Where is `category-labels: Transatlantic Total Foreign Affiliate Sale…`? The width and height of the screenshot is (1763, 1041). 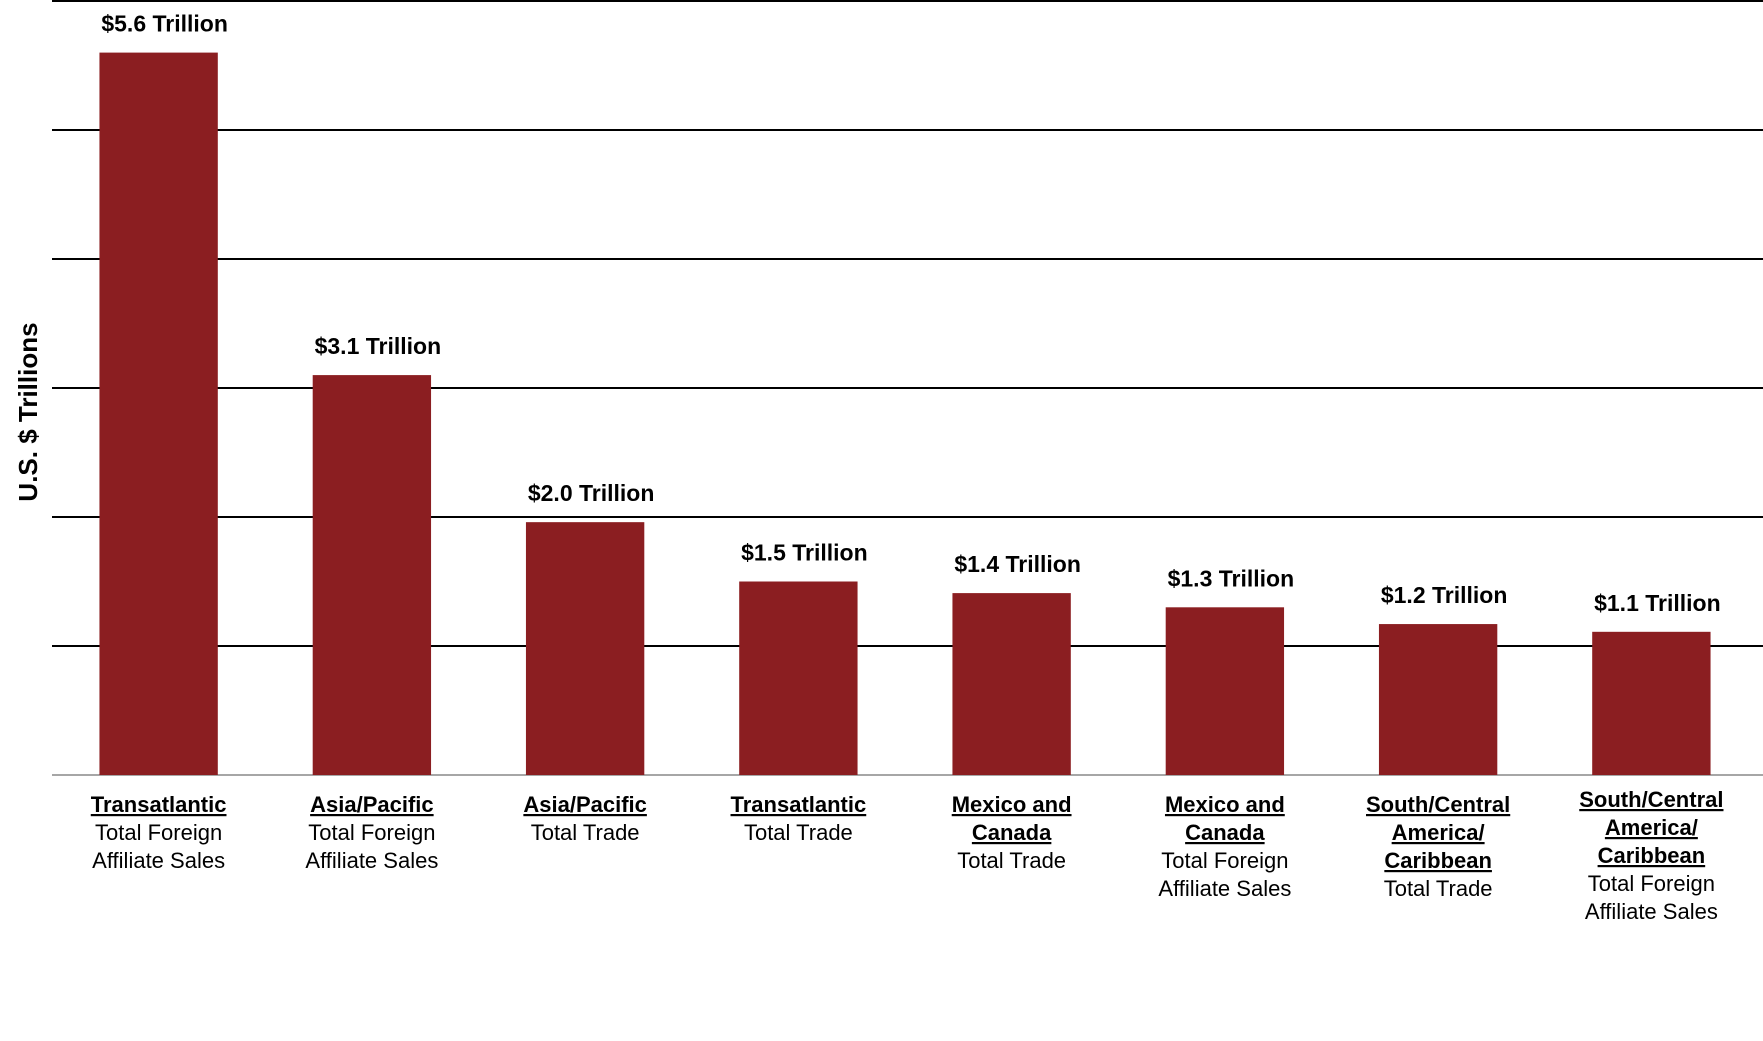 category-labels: Transatlantic Total Foreign Affiliate Sale… is located at coordinates (907, 855).